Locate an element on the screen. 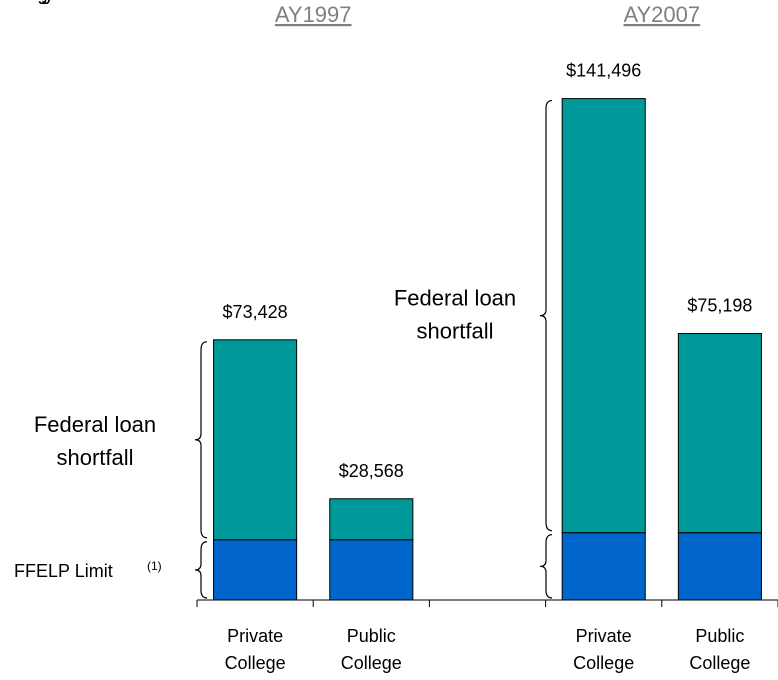 This screenshot has height=680, width=778. total-label: $28,568 is located at coordinates (371, 471).